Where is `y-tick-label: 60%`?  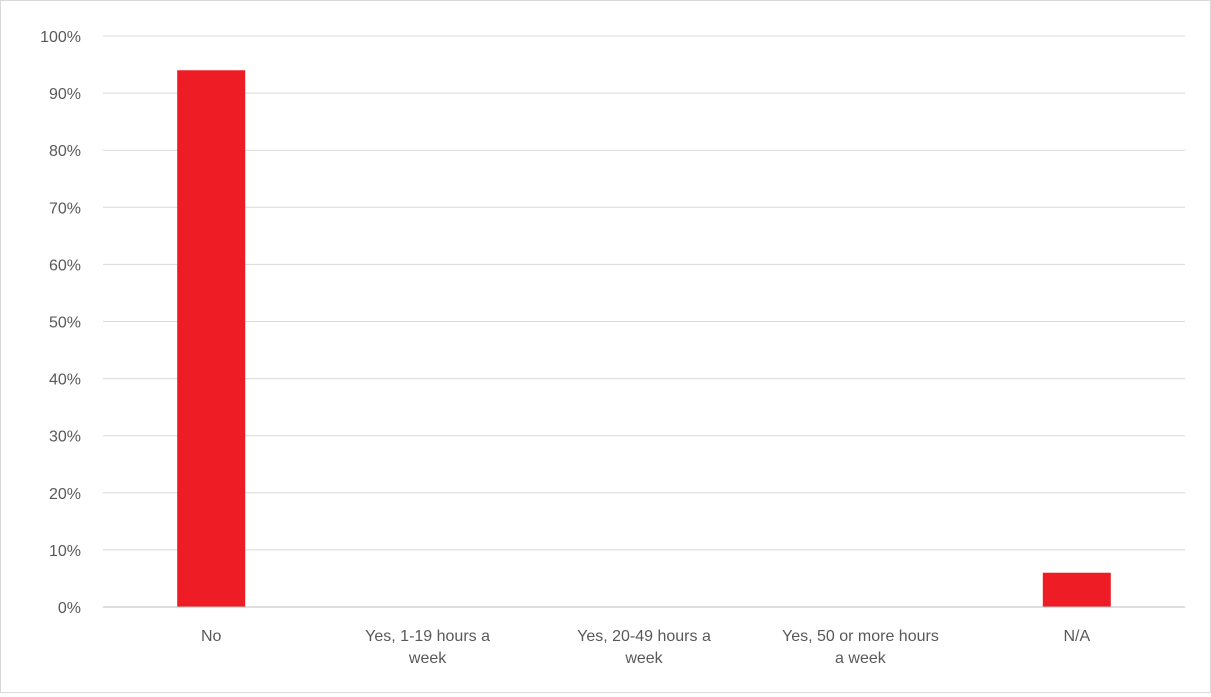
y-tick-label: 60% is located at coordinates (65, 265).